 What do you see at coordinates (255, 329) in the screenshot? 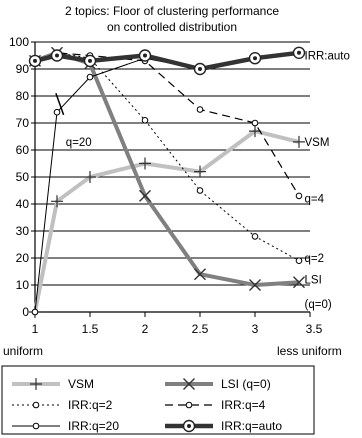
I see `x-tick-label: 3` at bounding box center [255, 329].